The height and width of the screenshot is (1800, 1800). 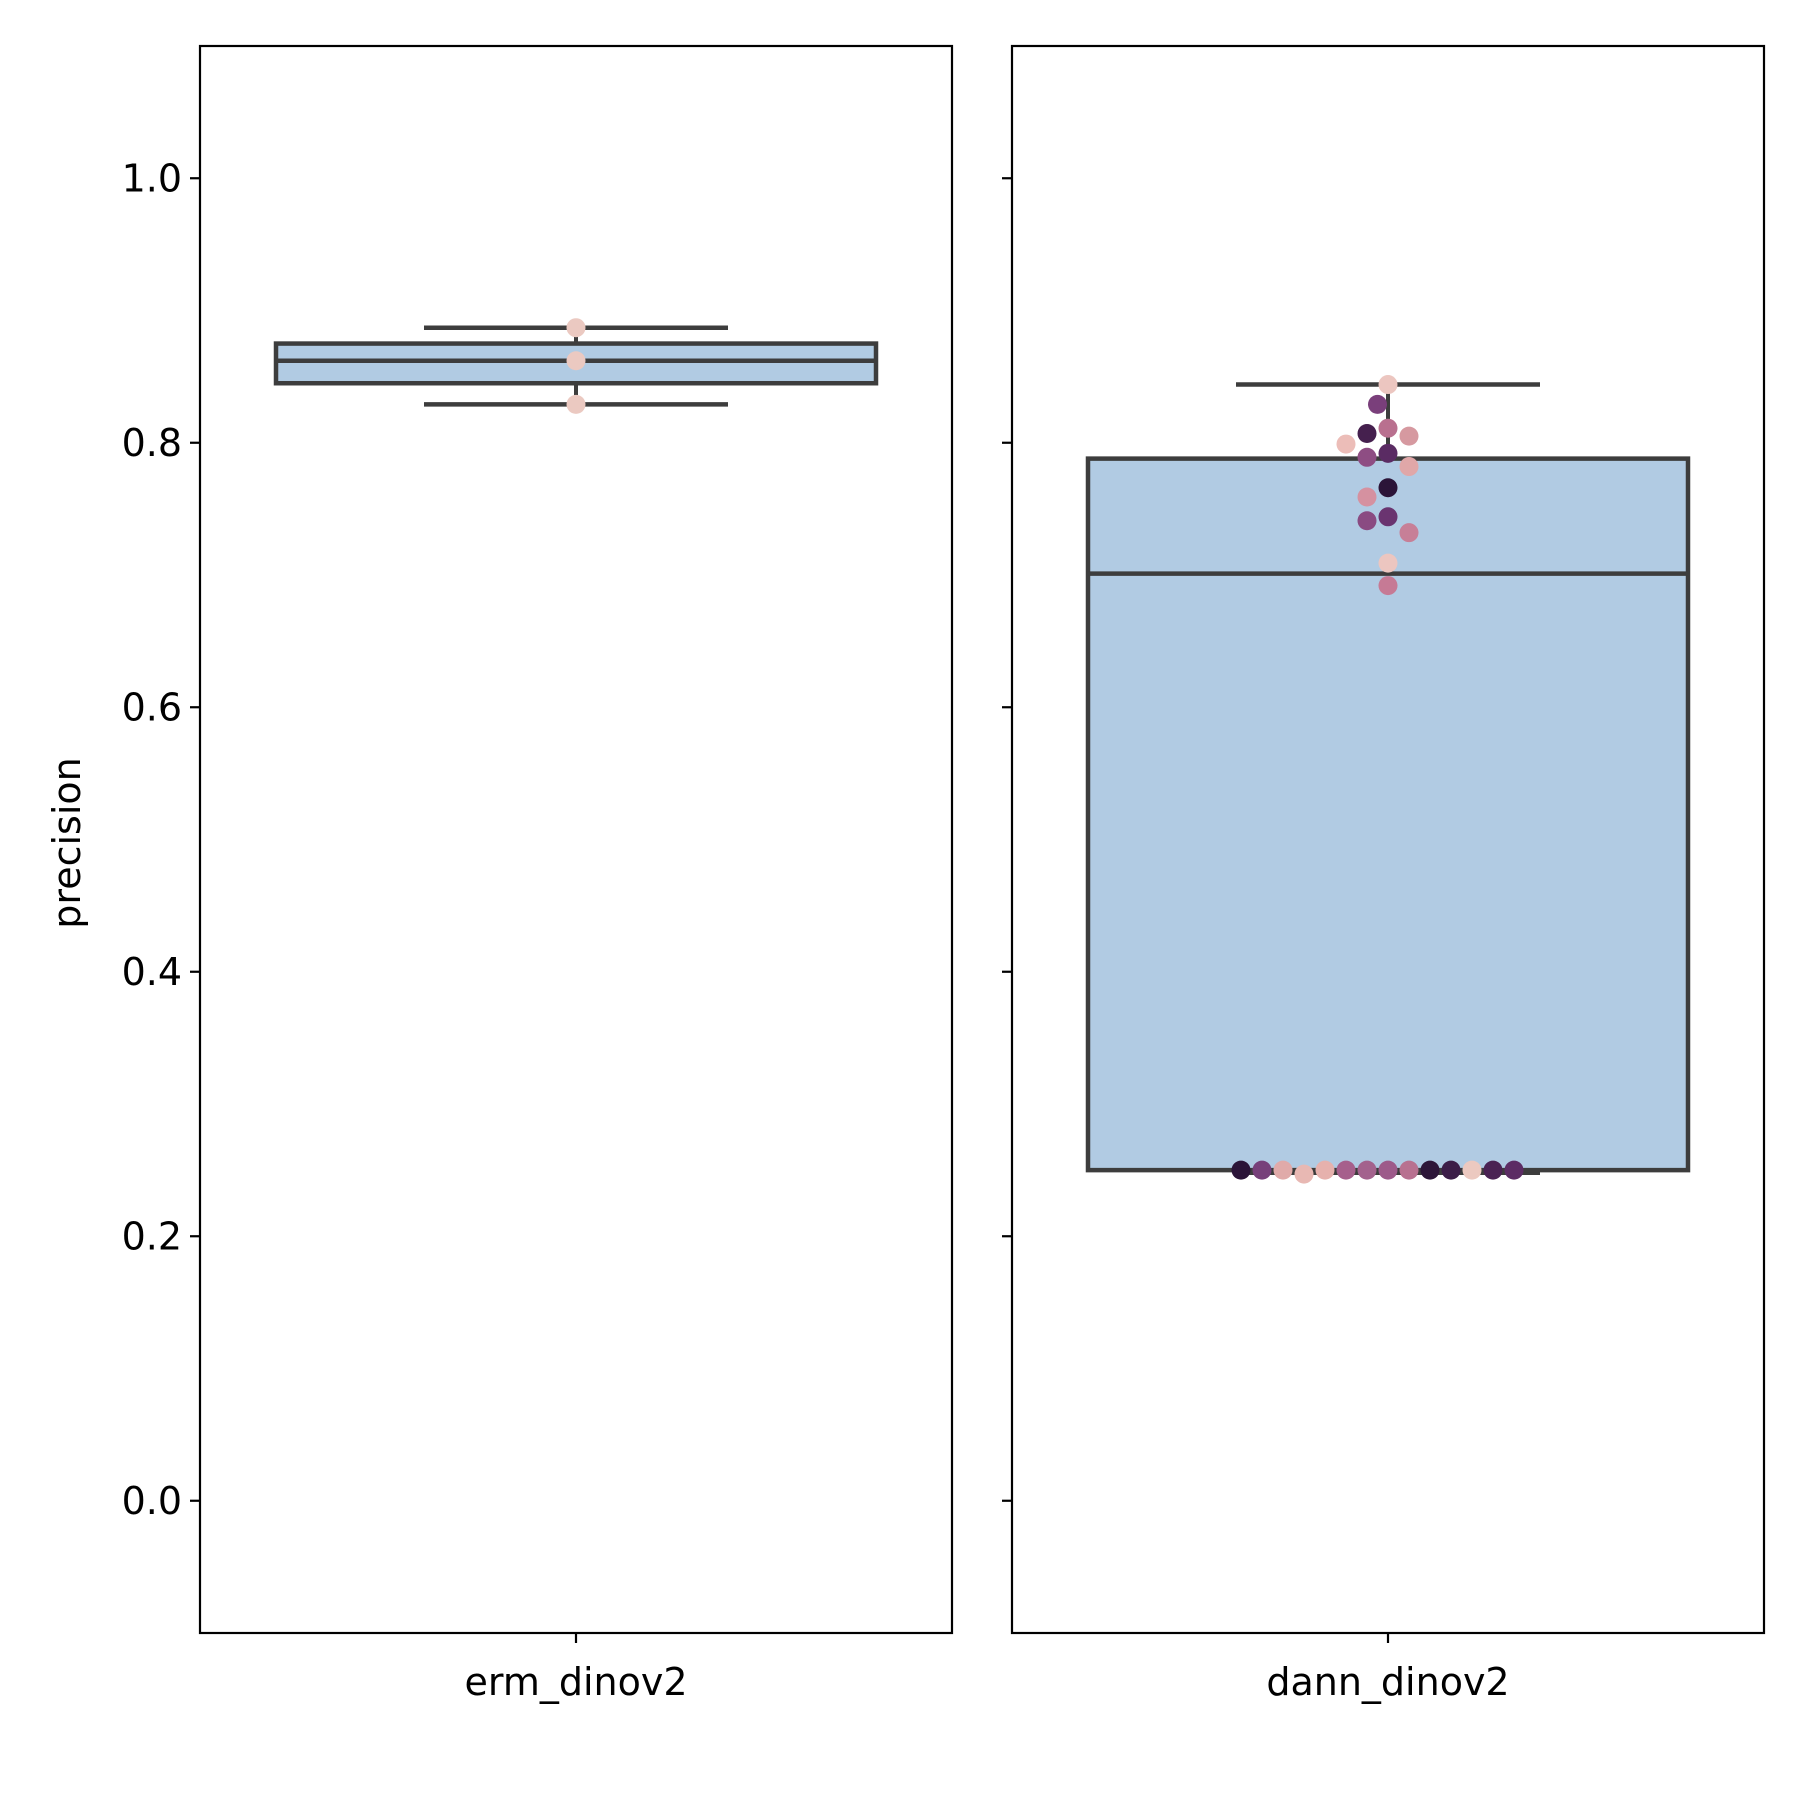 I want to click on y-tick-label: 0.8, so click(x=152, y=443).